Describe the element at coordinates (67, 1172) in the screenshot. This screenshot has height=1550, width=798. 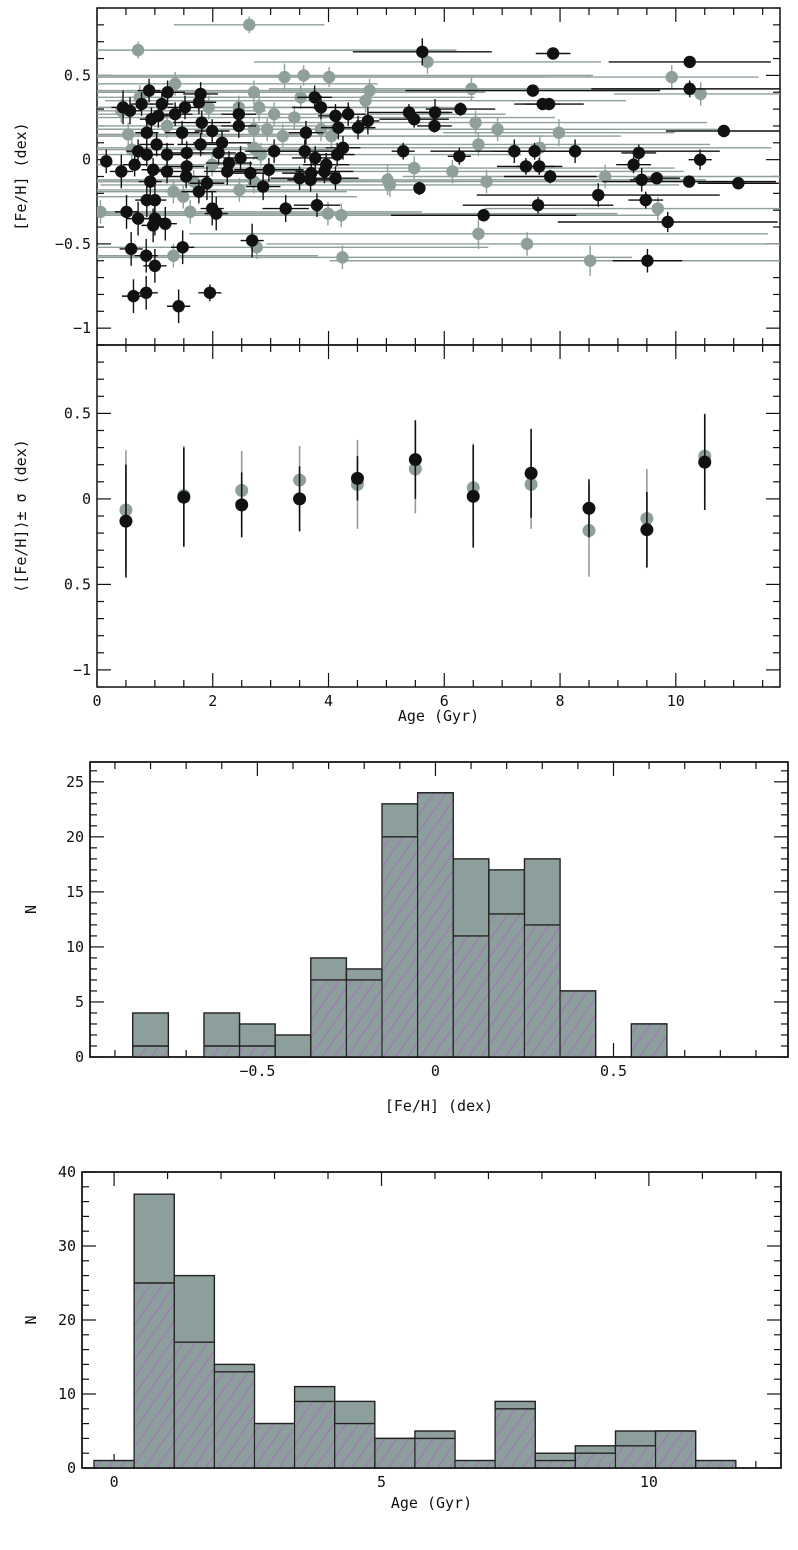
I see `y-tick-label: 40` at that location.